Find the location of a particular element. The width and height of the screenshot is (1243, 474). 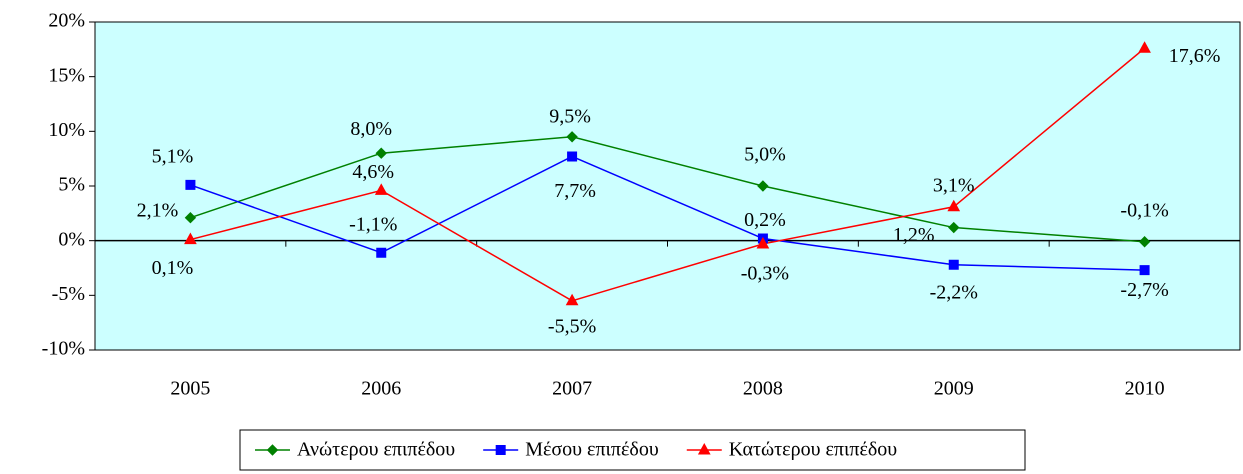

data-label: -2,7% is located at coordinates (1144, 290).